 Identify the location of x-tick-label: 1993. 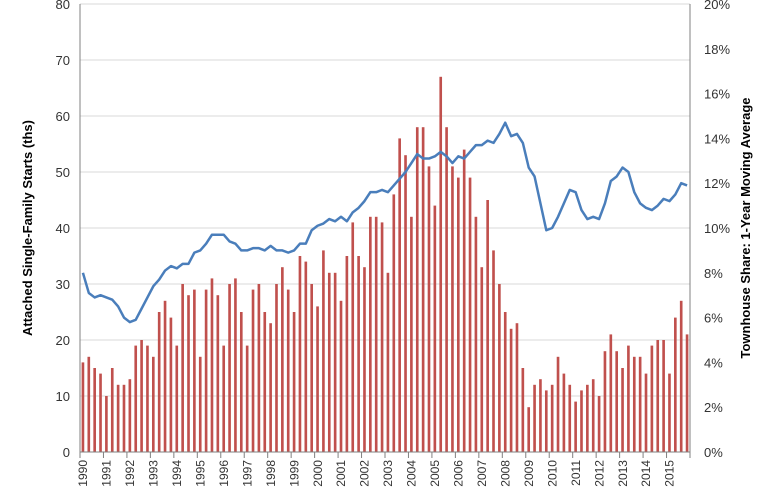
(154, 473).